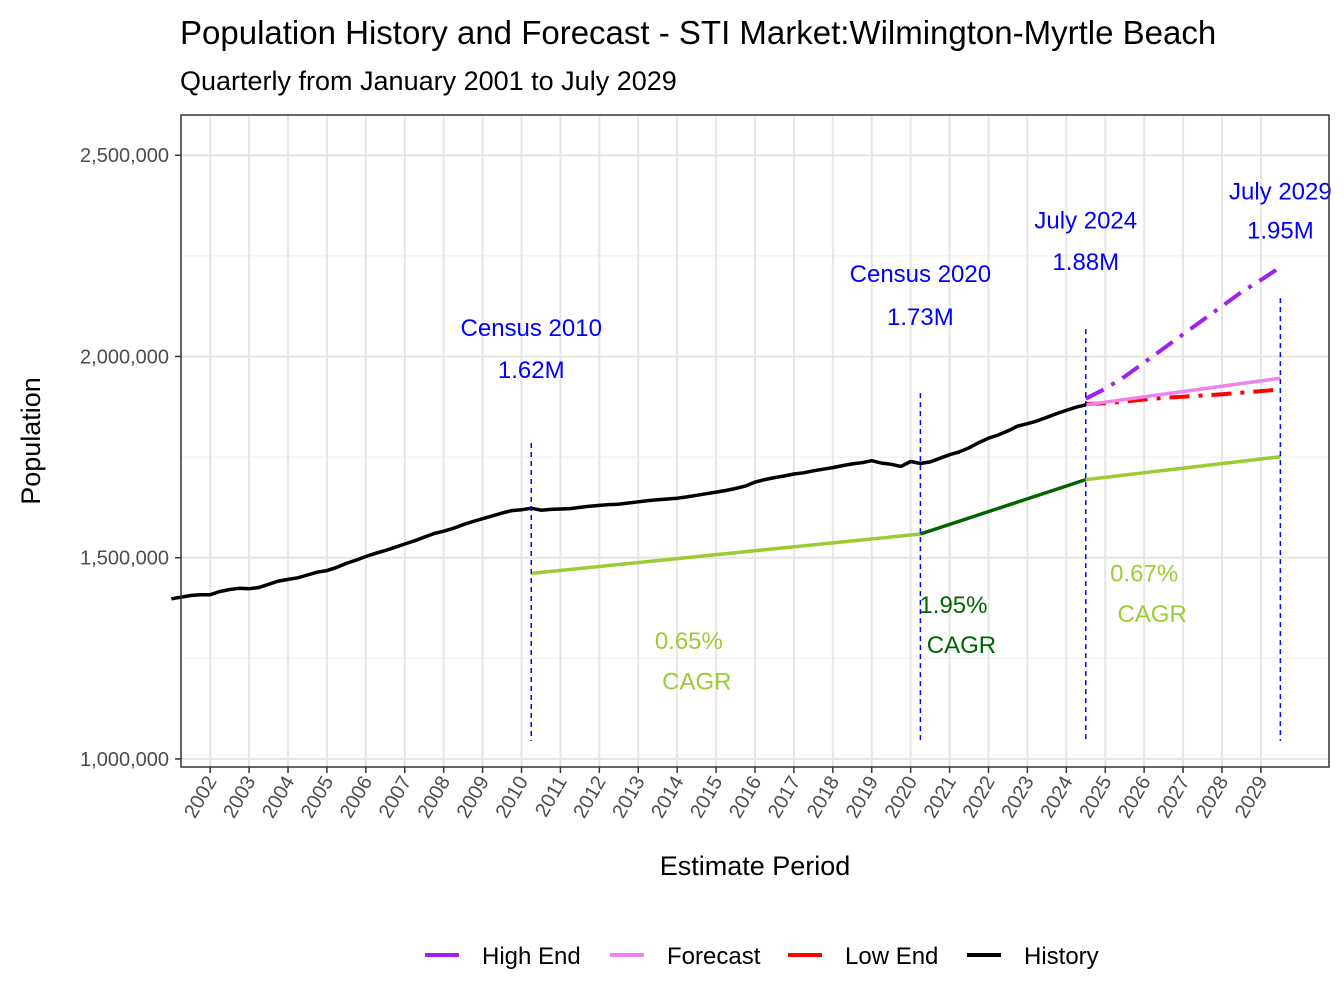 This screenshot has width=1344, height=1008. What do you see at coordinates (531, 956) in the screenshot?
I see `legend-label: High End` at bounding box center [531, 956].